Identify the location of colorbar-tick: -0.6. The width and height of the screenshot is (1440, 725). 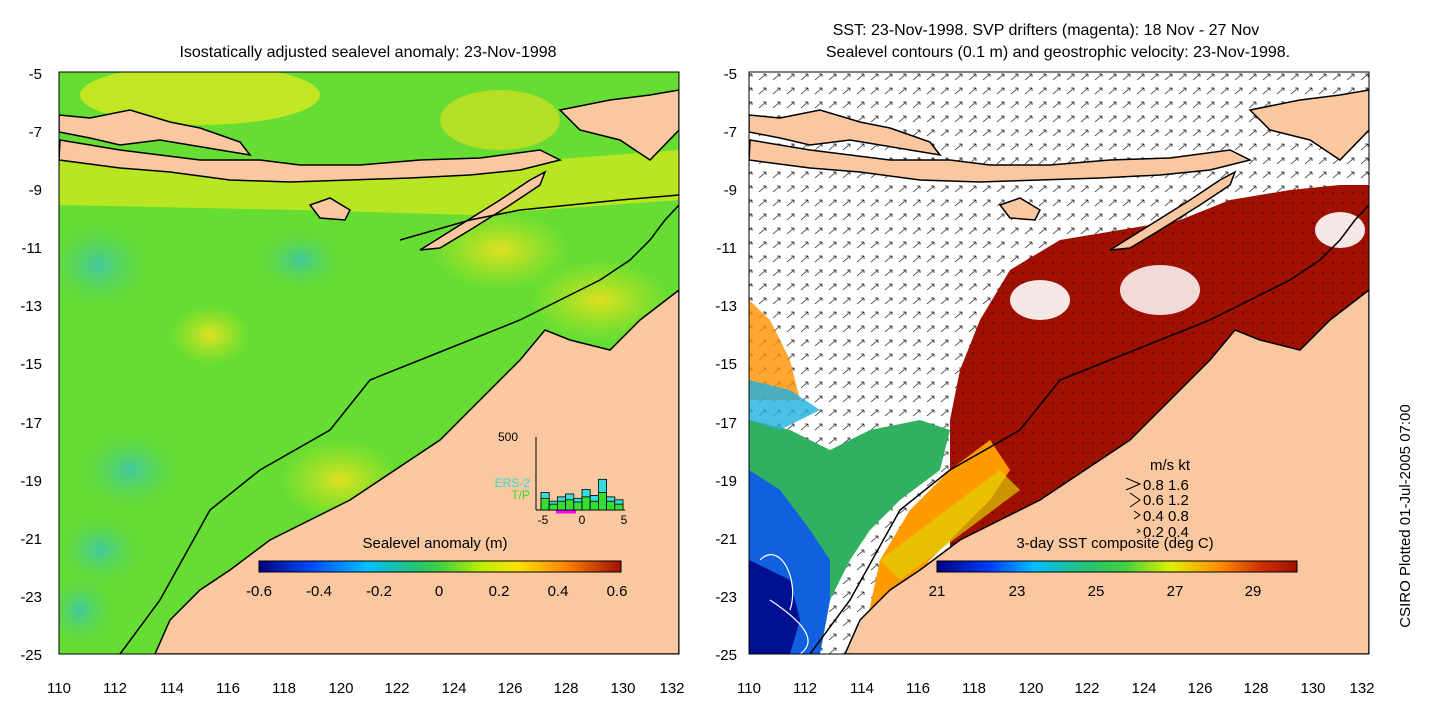
(259, 591).